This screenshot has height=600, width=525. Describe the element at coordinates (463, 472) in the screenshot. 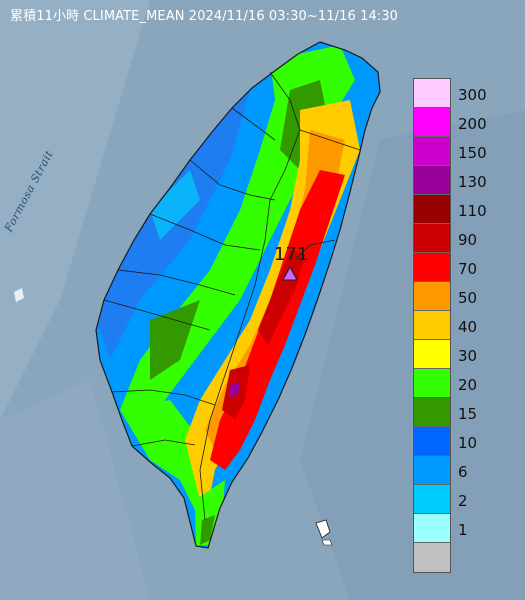

I see `legend-label: 6` at that location.